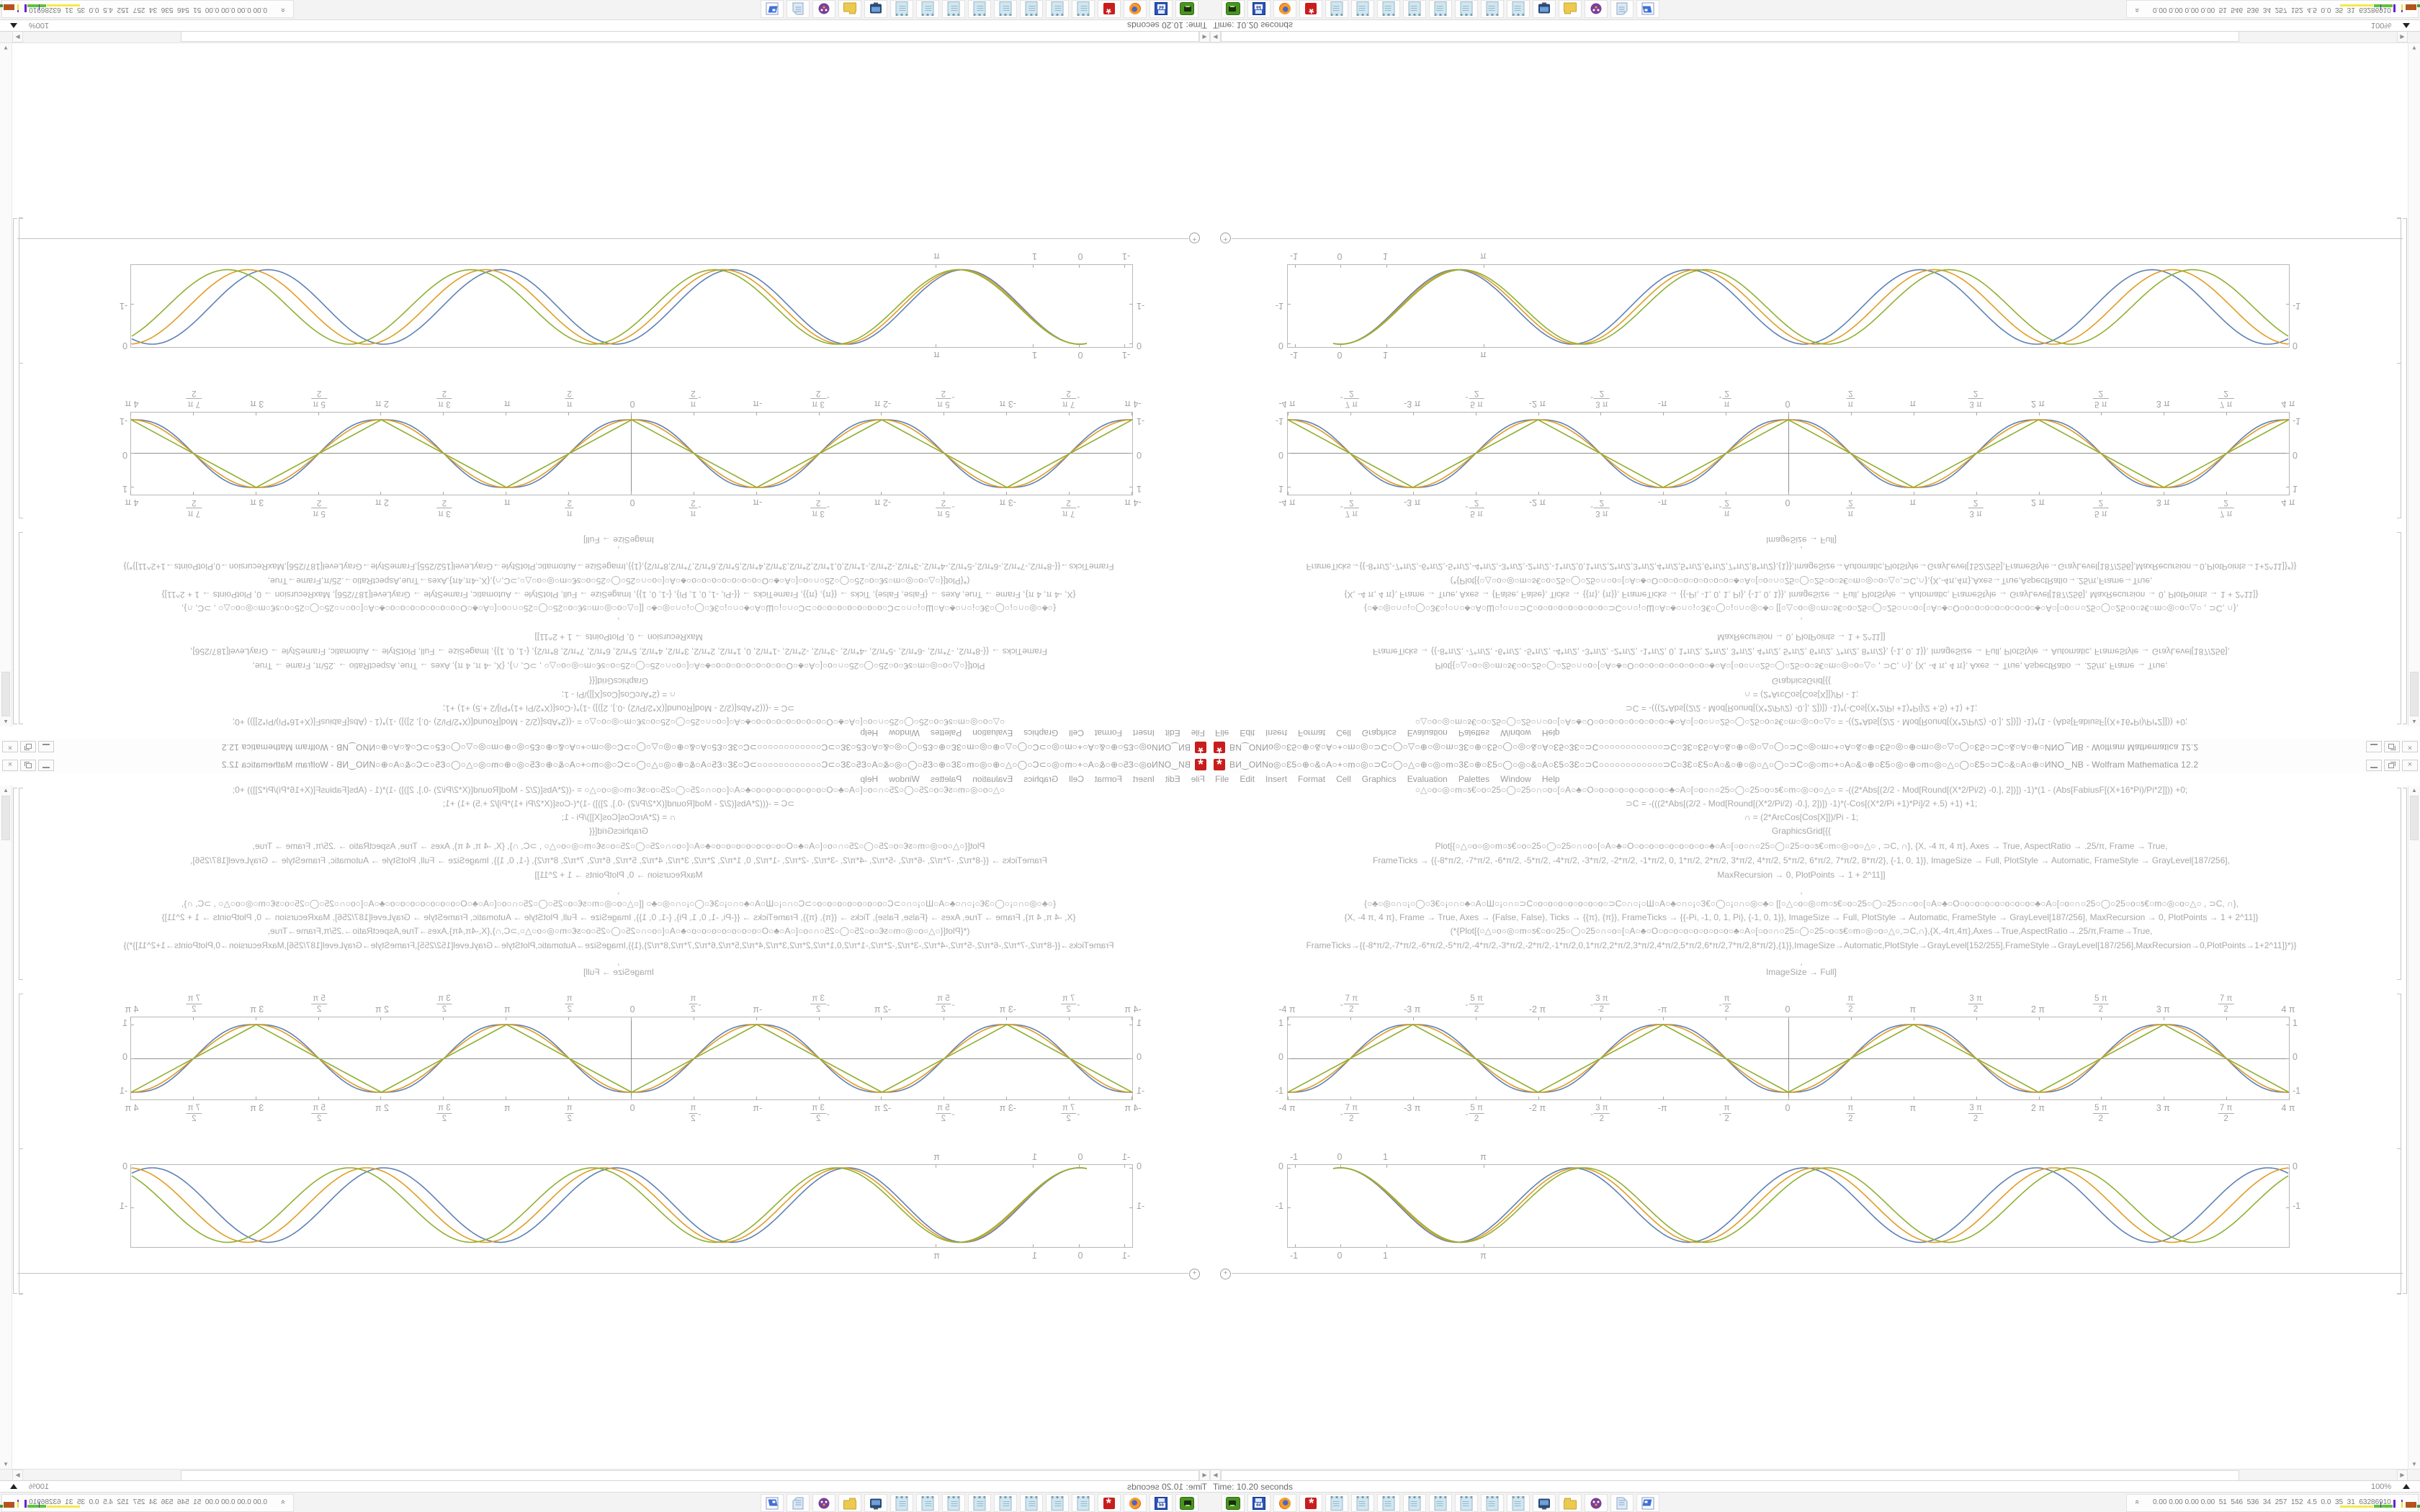 Image resolution: width=2420 pixels, height=1512 pixels. I want to click on monitor-icon, so click(875, 1503).